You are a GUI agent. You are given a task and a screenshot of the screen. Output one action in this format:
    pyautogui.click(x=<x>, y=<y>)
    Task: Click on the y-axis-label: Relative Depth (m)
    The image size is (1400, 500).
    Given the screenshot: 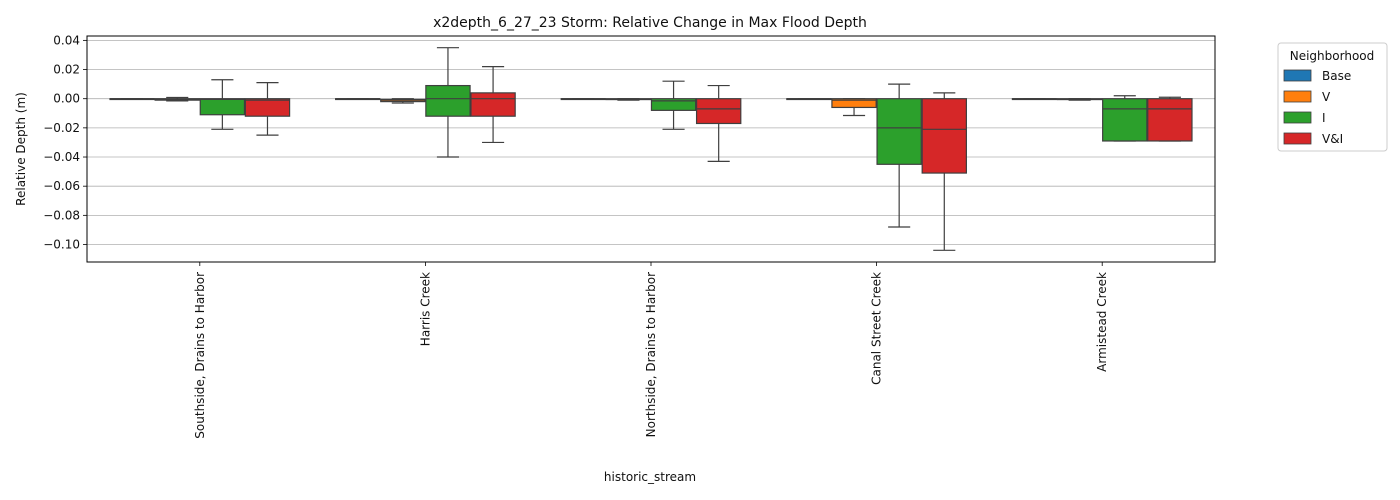 What is the action you would take?
    pyautogui.click(x=21, y=149)
    